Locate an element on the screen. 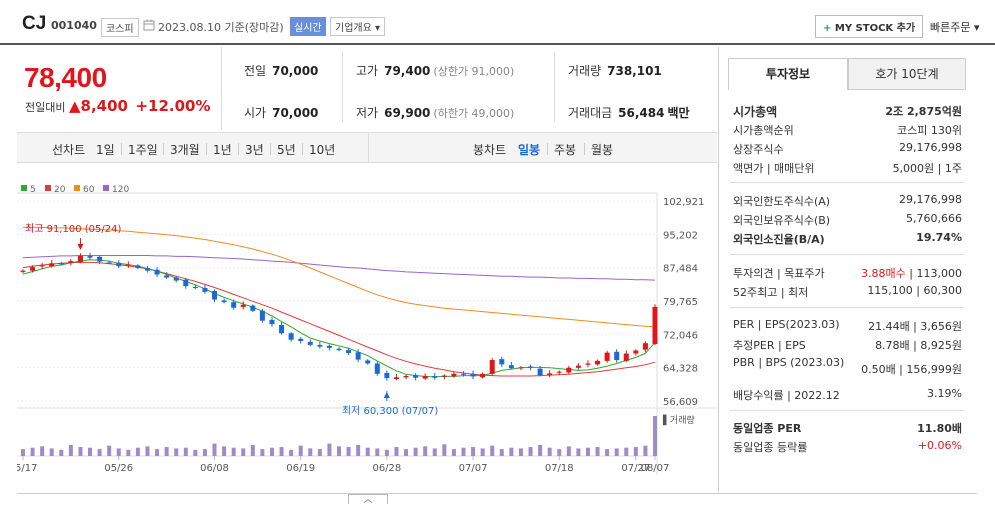 This screenshot has width=995, height=509. amount-value: 56,484 is located at coordinates (641, 113).